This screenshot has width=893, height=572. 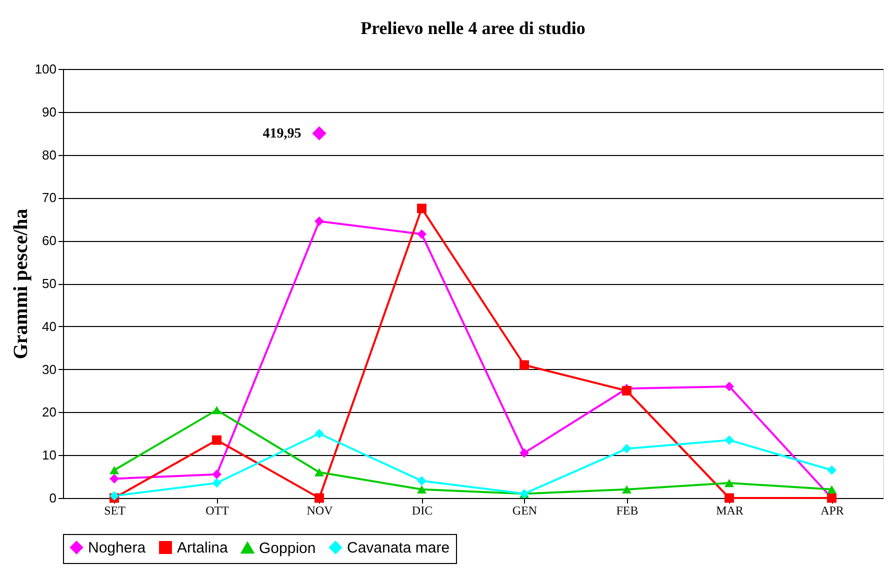 What do you see at coordinates (117, 548) in the screenshot?
I see `legend-label: Noghera` at bounding box center [117, 548].